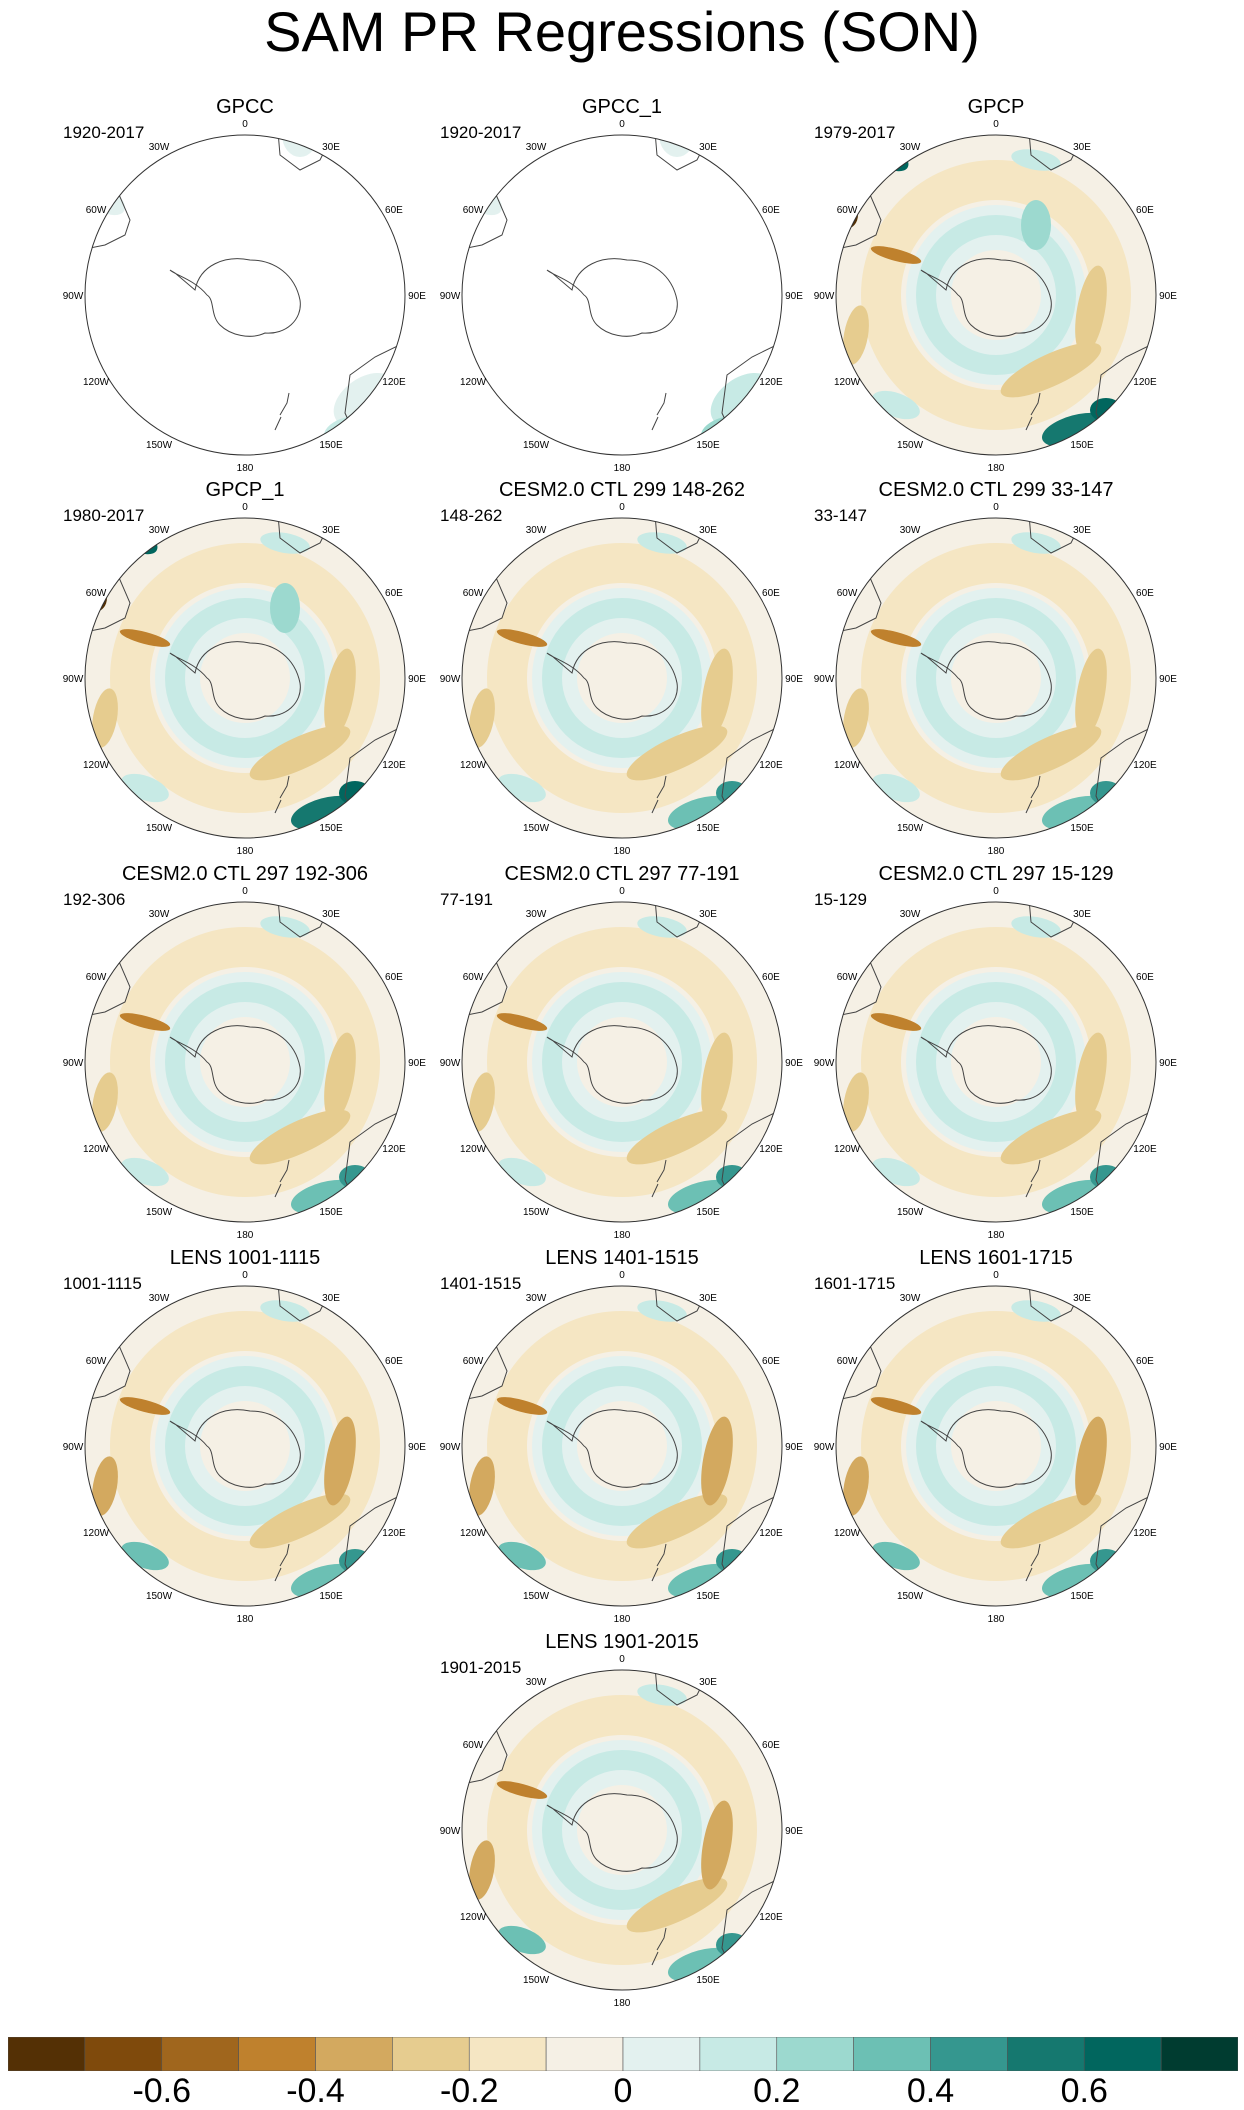 The height and width of the screenshot is (2110, 1244). What do you see at coordinates (840, 899) in the screenshot?
I see `panel-period: 15-129` at bounding box center [840, 899].